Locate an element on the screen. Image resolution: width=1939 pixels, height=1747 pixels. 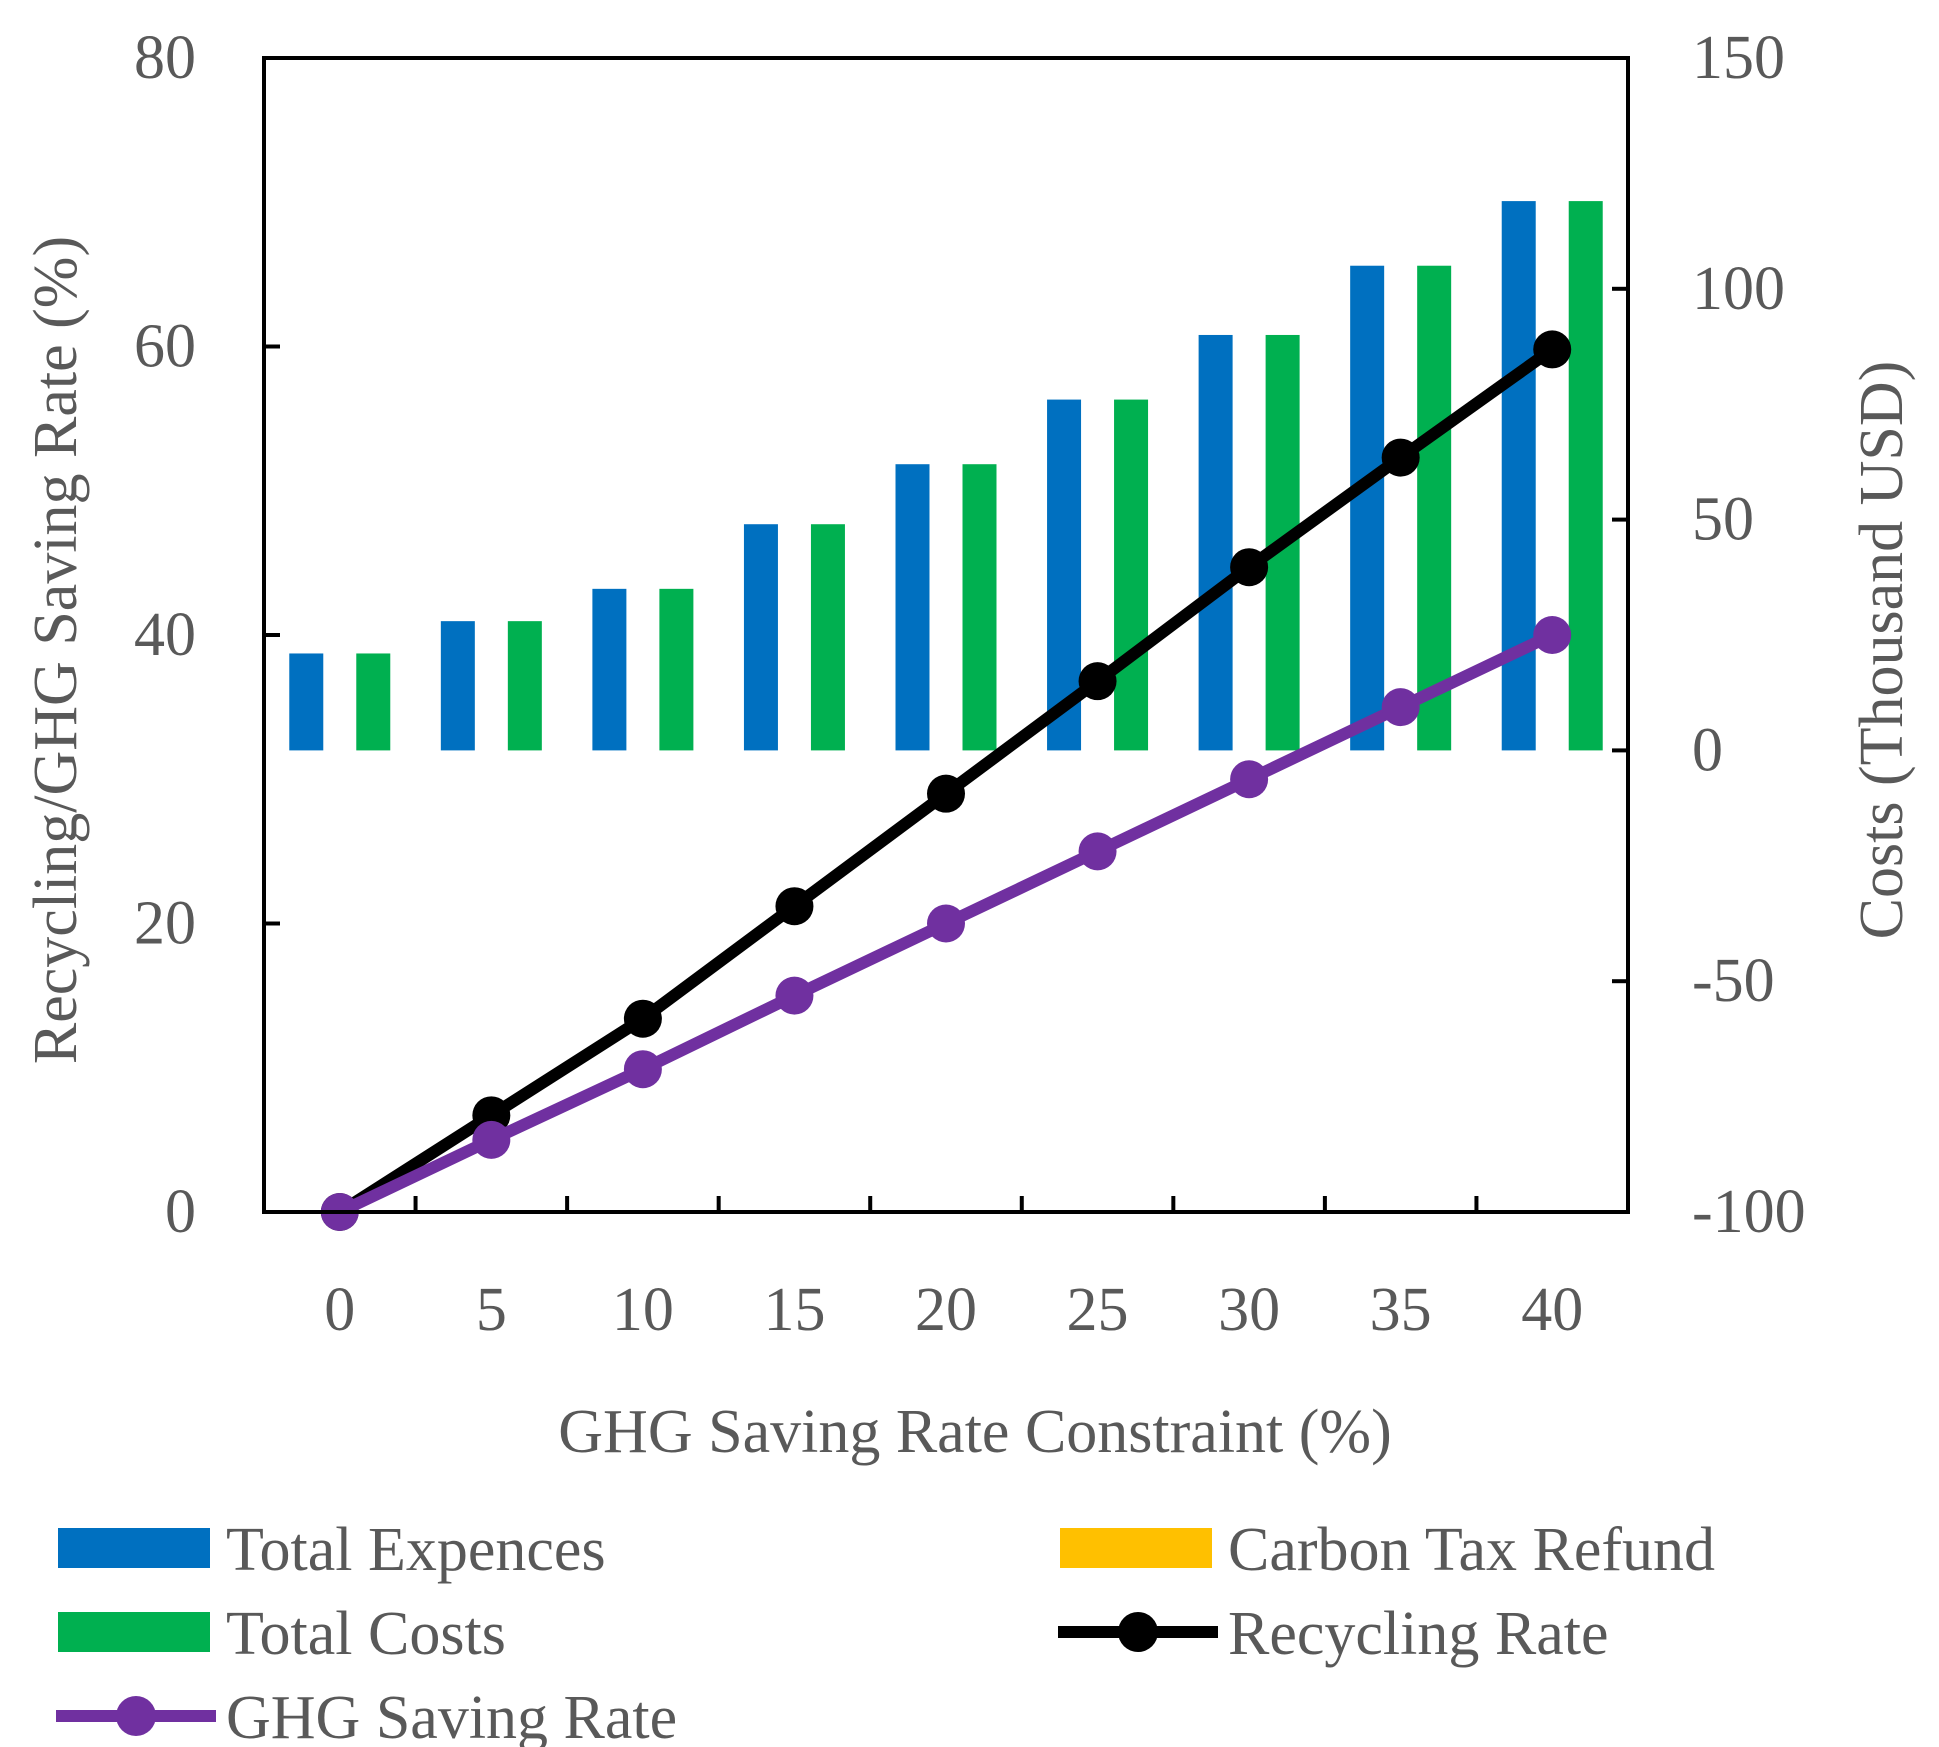
legend-item-total-costs: Total Costs is located at coordinates (282, 1634).